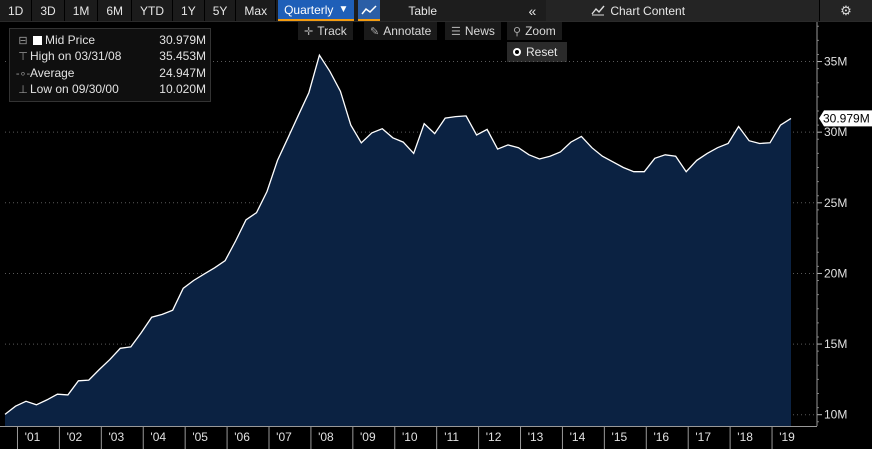 Image resolution: width=872 pixels, height=449 pixels. Describe the element at coordinates (661, 437) in the screenshot. I see `x-tick-label: '16` at that location.